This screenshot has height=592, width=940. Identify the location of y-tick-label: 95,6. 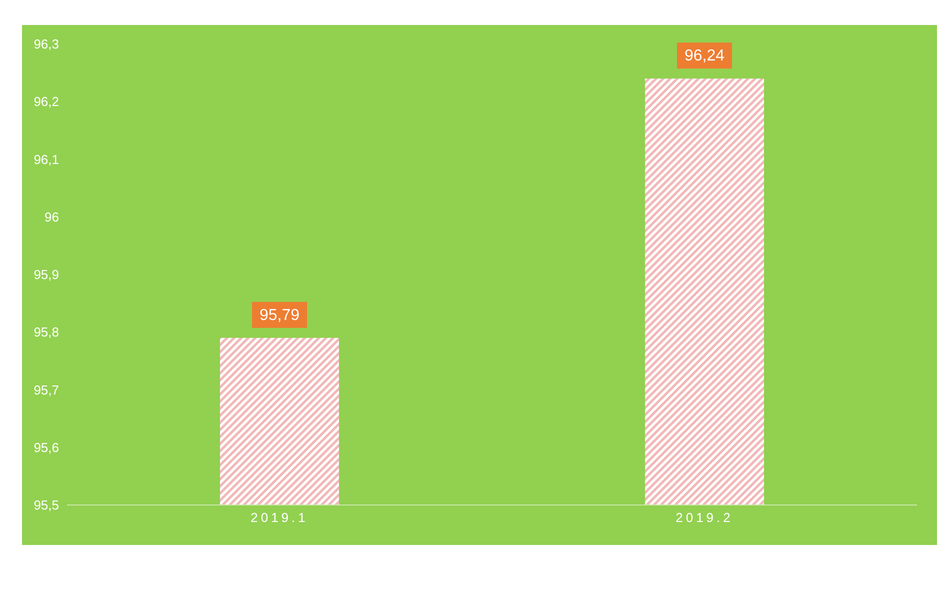
(46, 447).